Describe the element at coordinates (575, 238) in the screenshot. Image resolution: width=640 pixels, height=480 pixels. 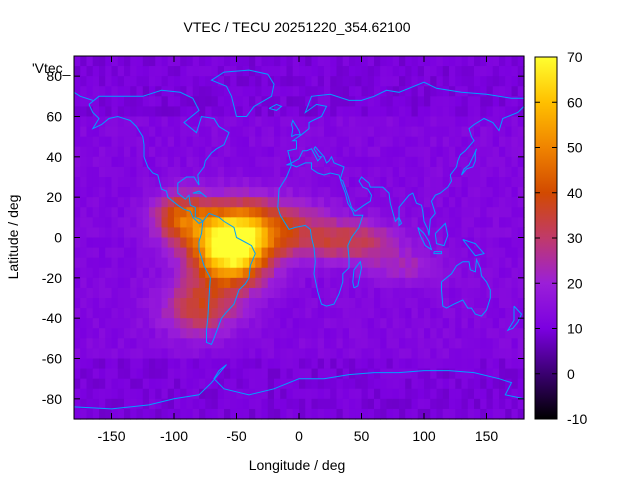
I see `colorbar-tick-label: 30` at that location.